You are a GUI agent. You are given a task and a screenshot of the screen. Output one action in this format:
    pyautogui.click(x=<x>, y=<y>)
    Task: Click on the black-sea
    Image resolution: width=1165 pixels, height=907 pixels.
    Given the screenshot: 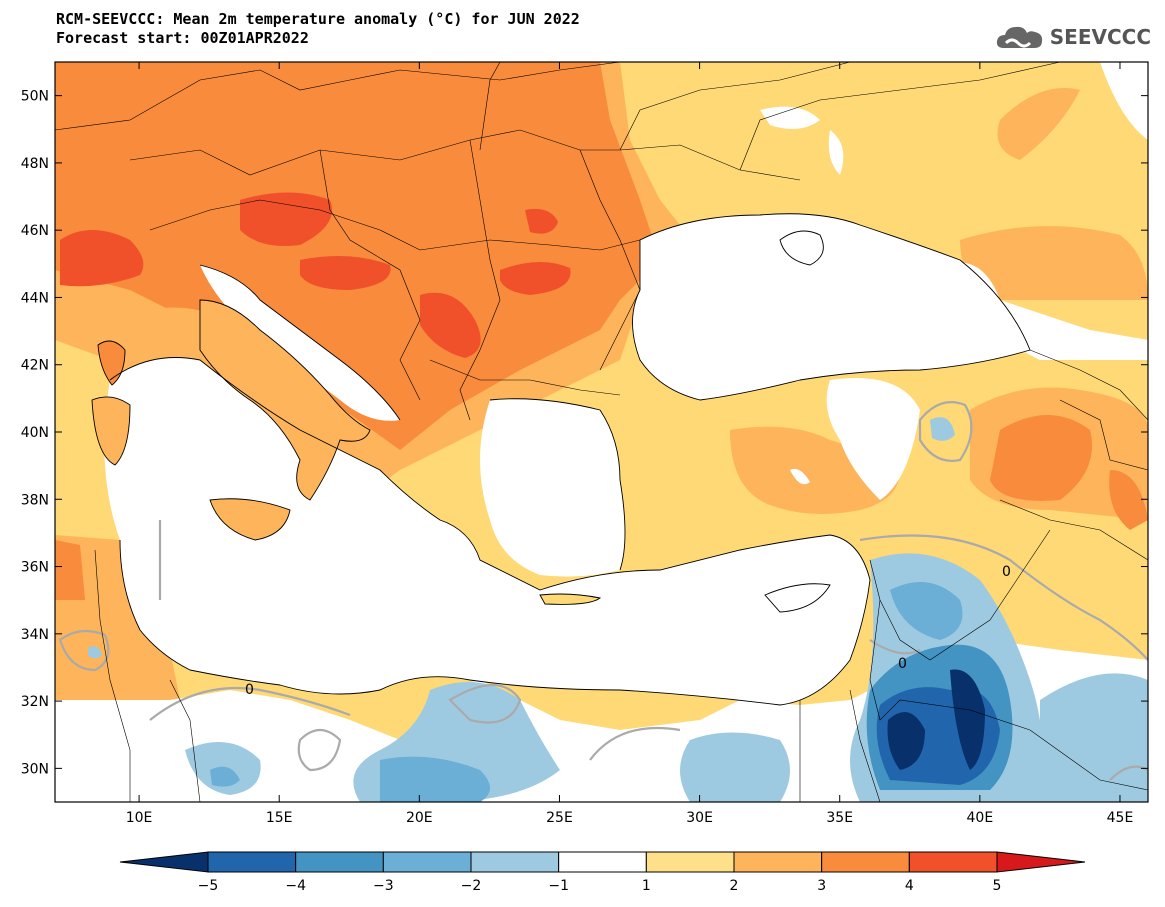 What is the action you would take?
    pyautogui.click(x=831, y=306)
    